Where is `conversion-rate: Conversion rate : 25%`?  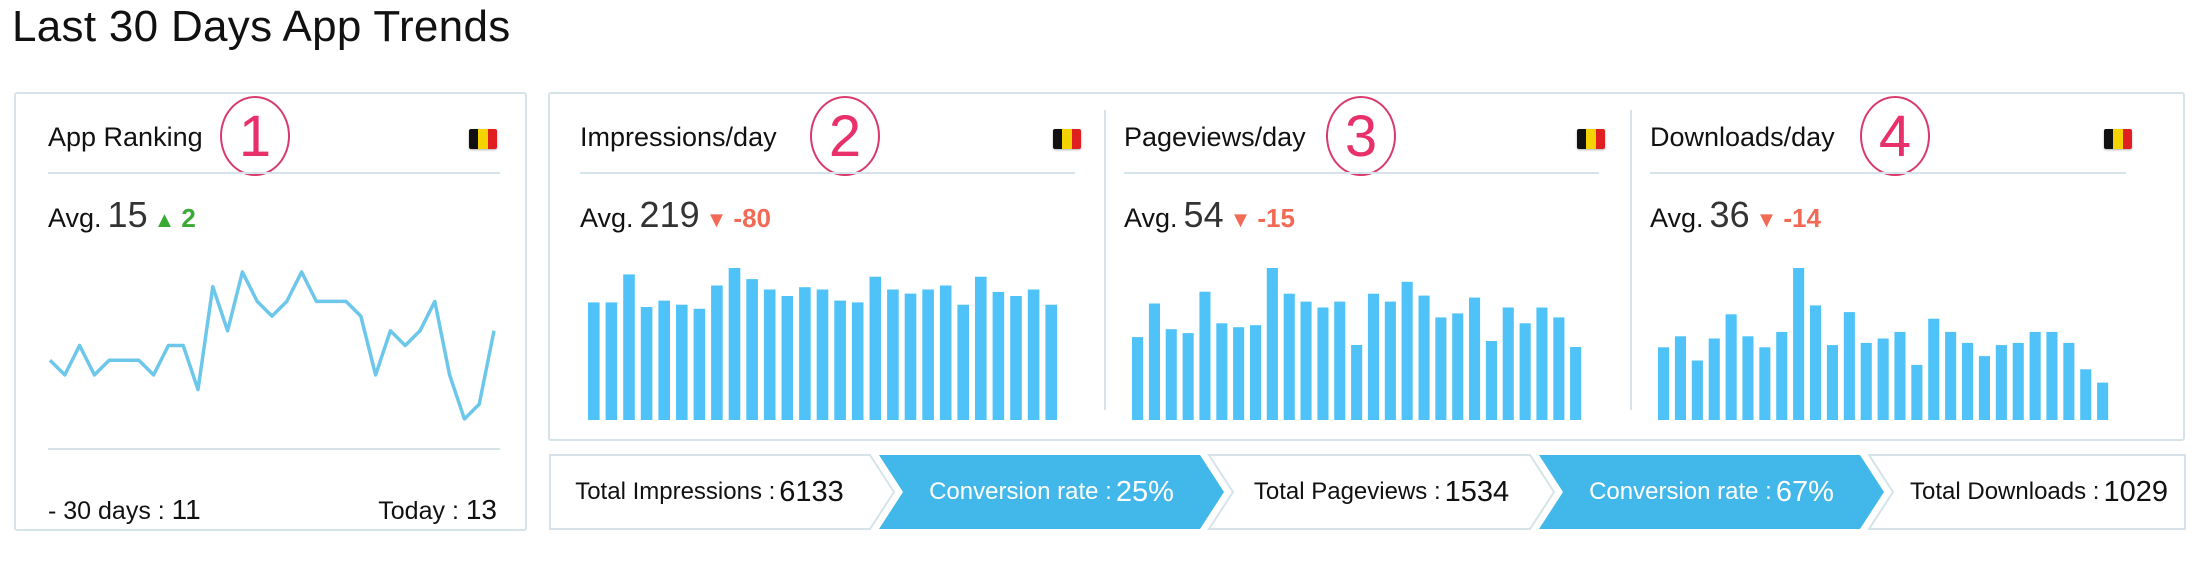
conversion-rate: Conversion rate : 25% is located at coordinates (1051, 492).